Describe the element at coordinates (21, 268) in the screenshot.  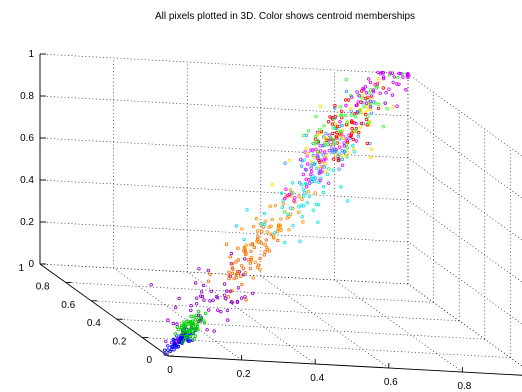
I see `tick-label: 1` at that location.